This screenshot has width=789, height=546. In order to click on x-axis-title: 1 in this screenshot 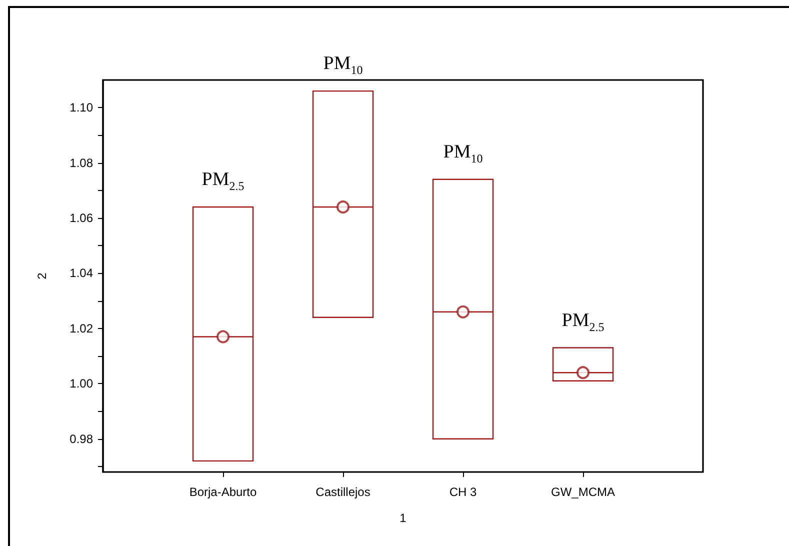, I will do `click(403, 518)`.